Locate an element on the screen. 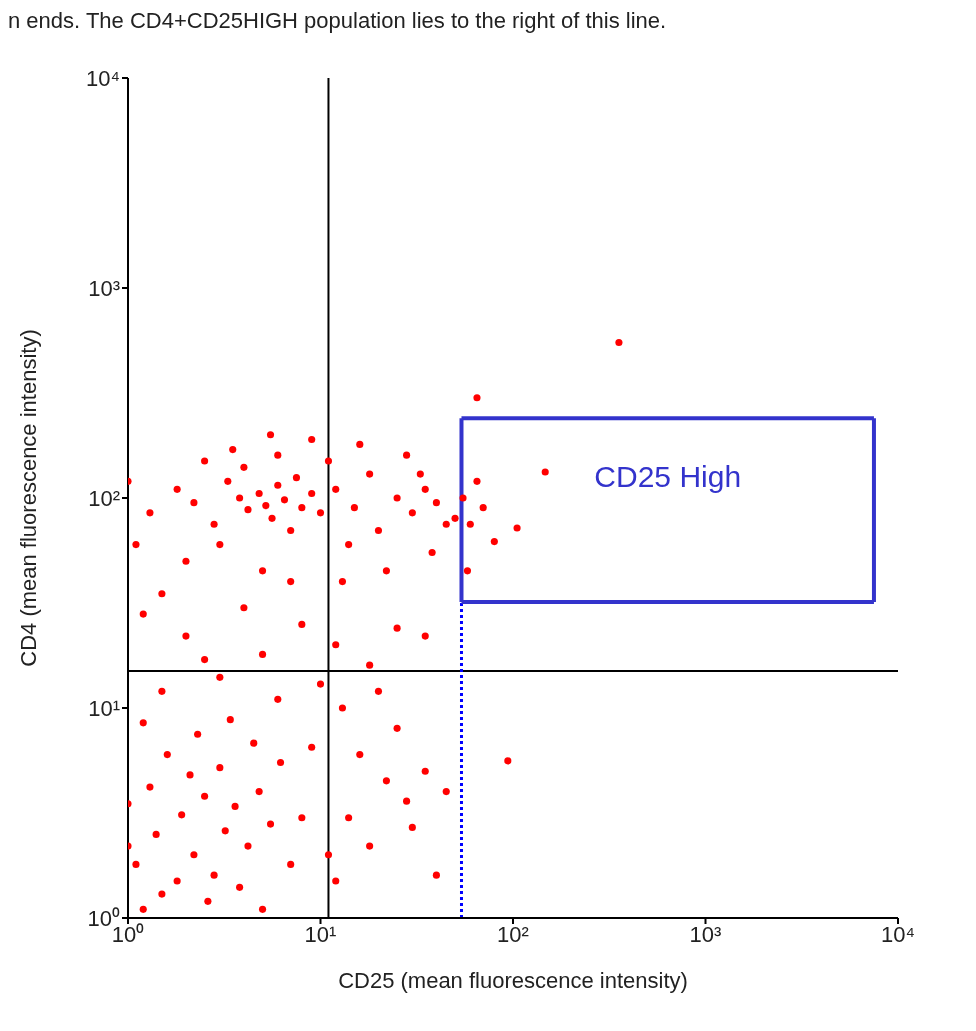 This screenshot has width=976, height=1031. x-tick-label: 10¹ is located at coordinates (320, 934).